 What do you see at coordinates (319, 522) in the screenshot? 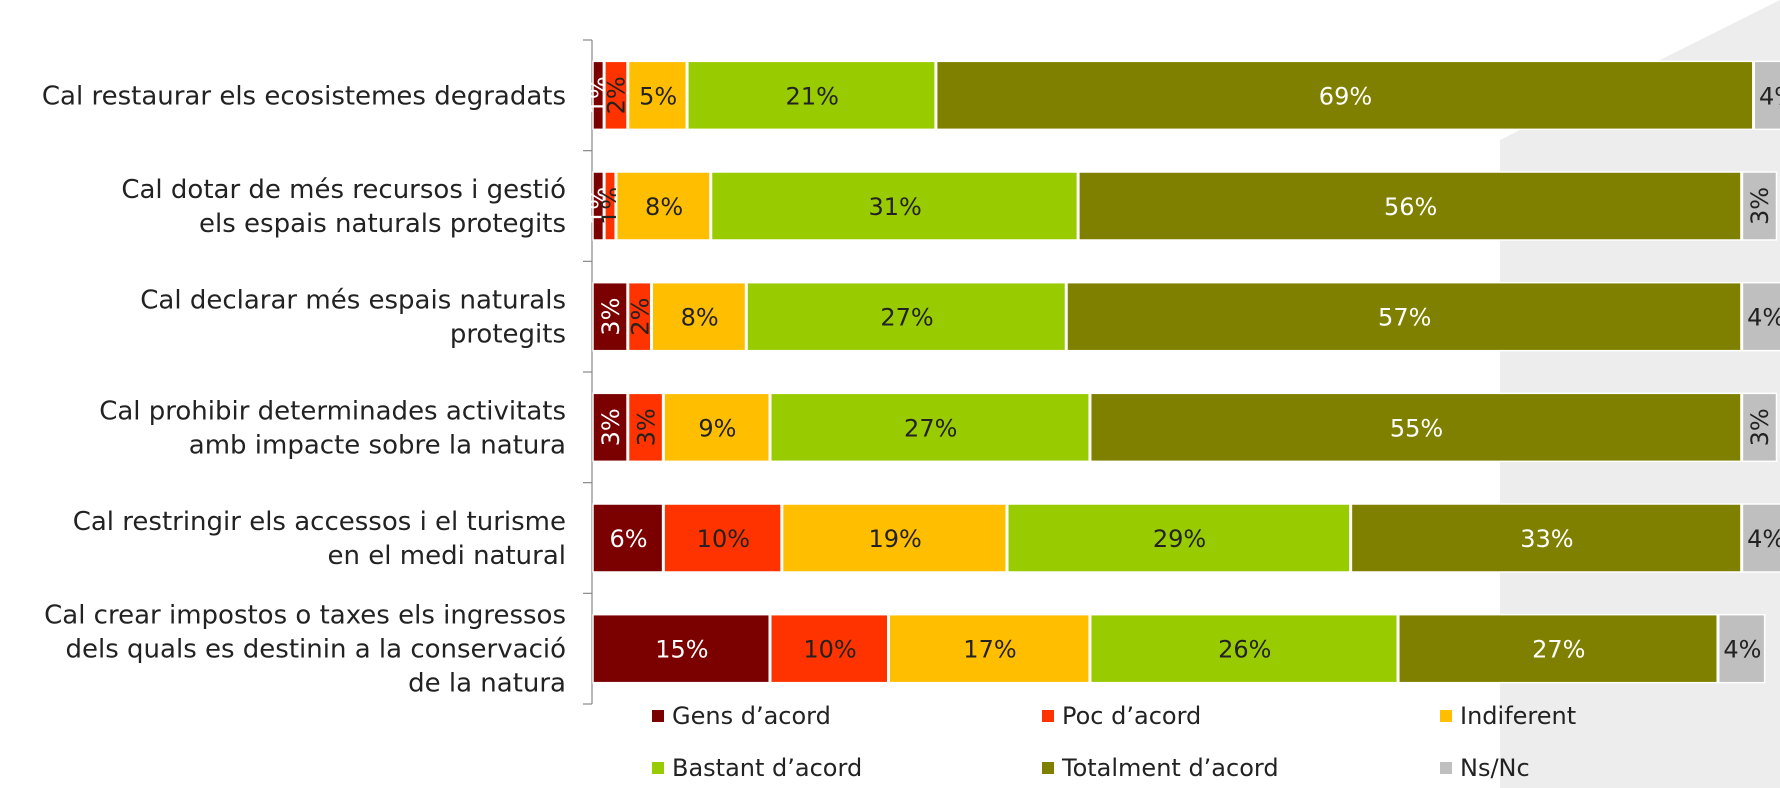
I see `category-label-line: Cal restringir els accessos i el turisme` at bounding box center [319, 522].